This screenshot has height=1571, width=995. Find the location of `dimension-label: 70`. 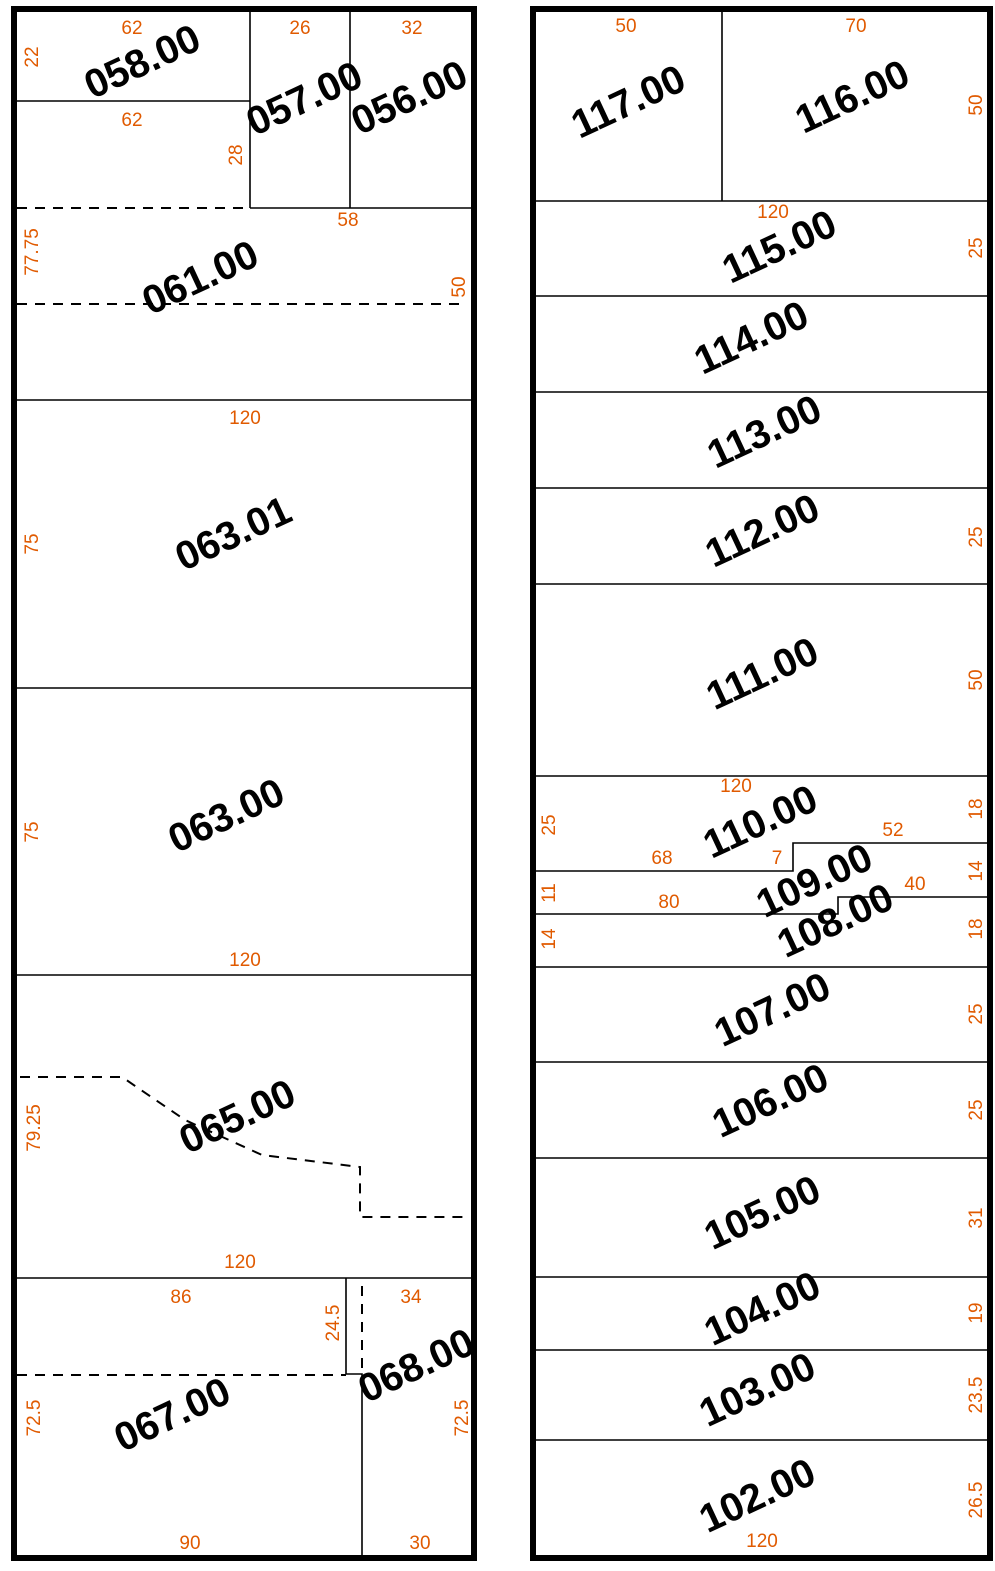

dimension-label: 70 is located at coordinates (855, 26).